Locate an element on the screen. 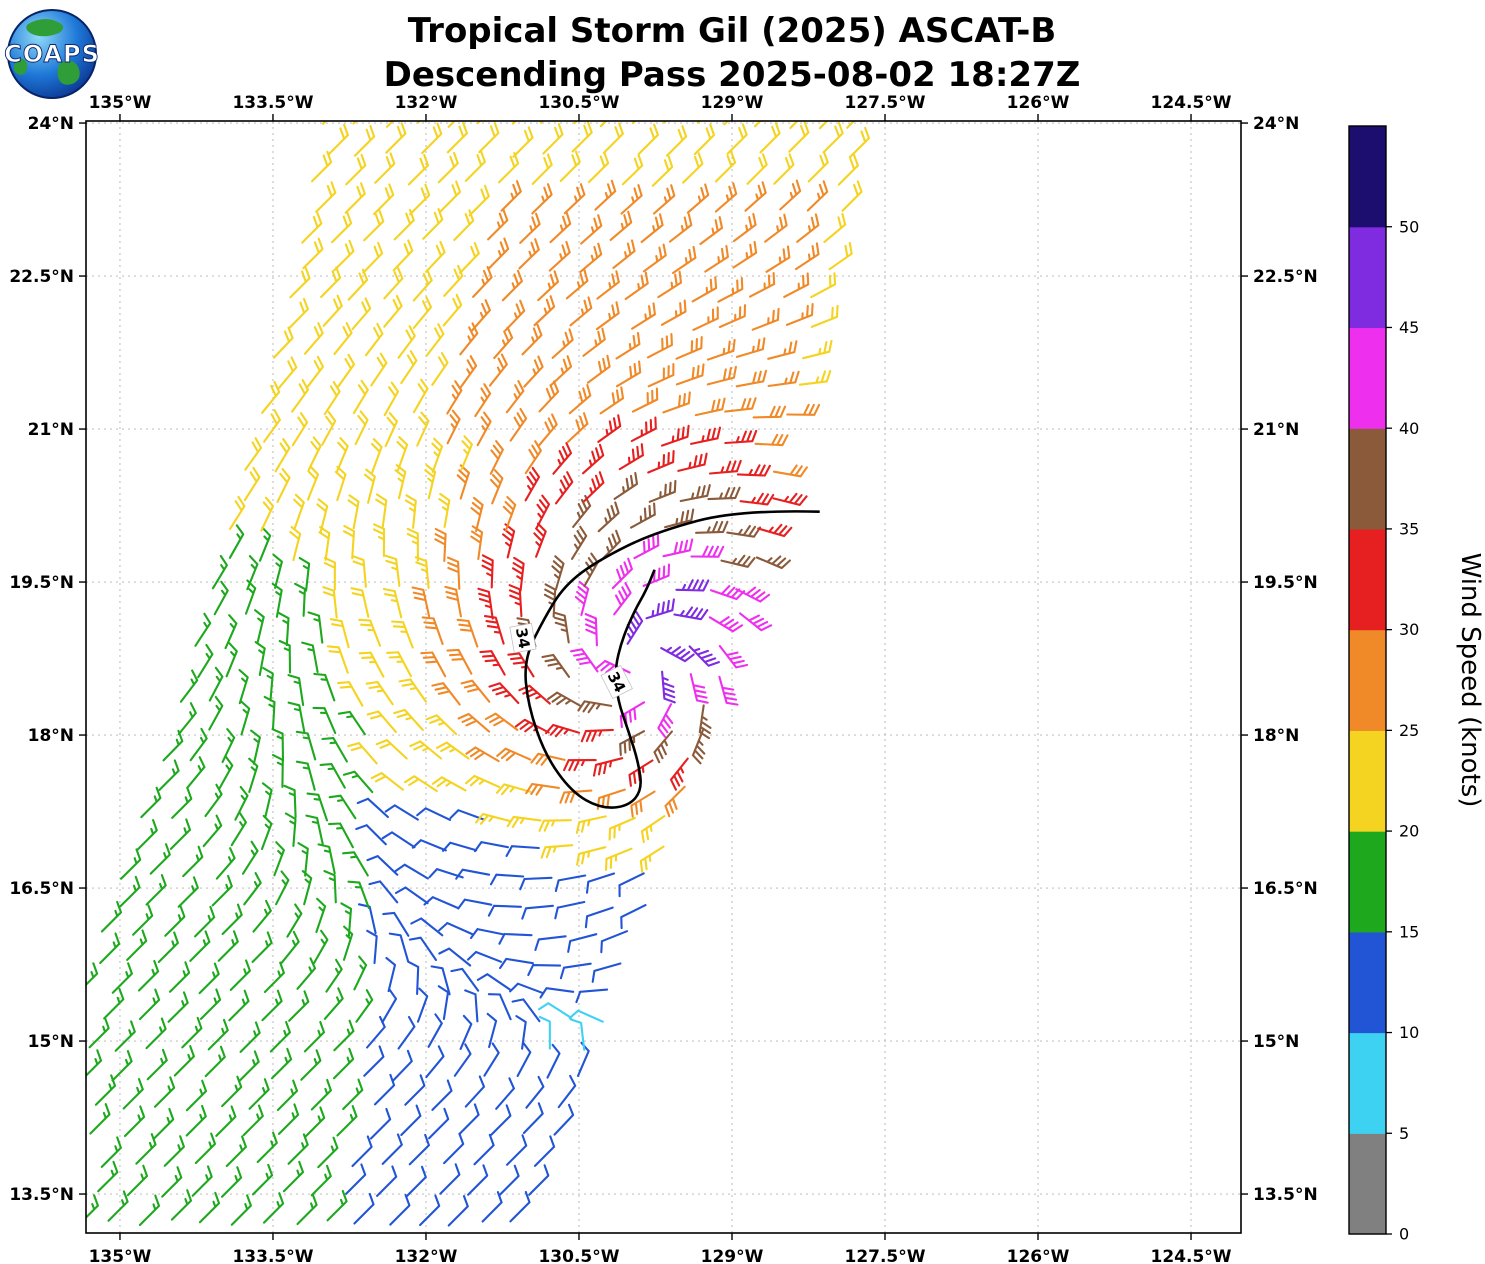  contour-label: 34 is located at coordinates (616, 682).